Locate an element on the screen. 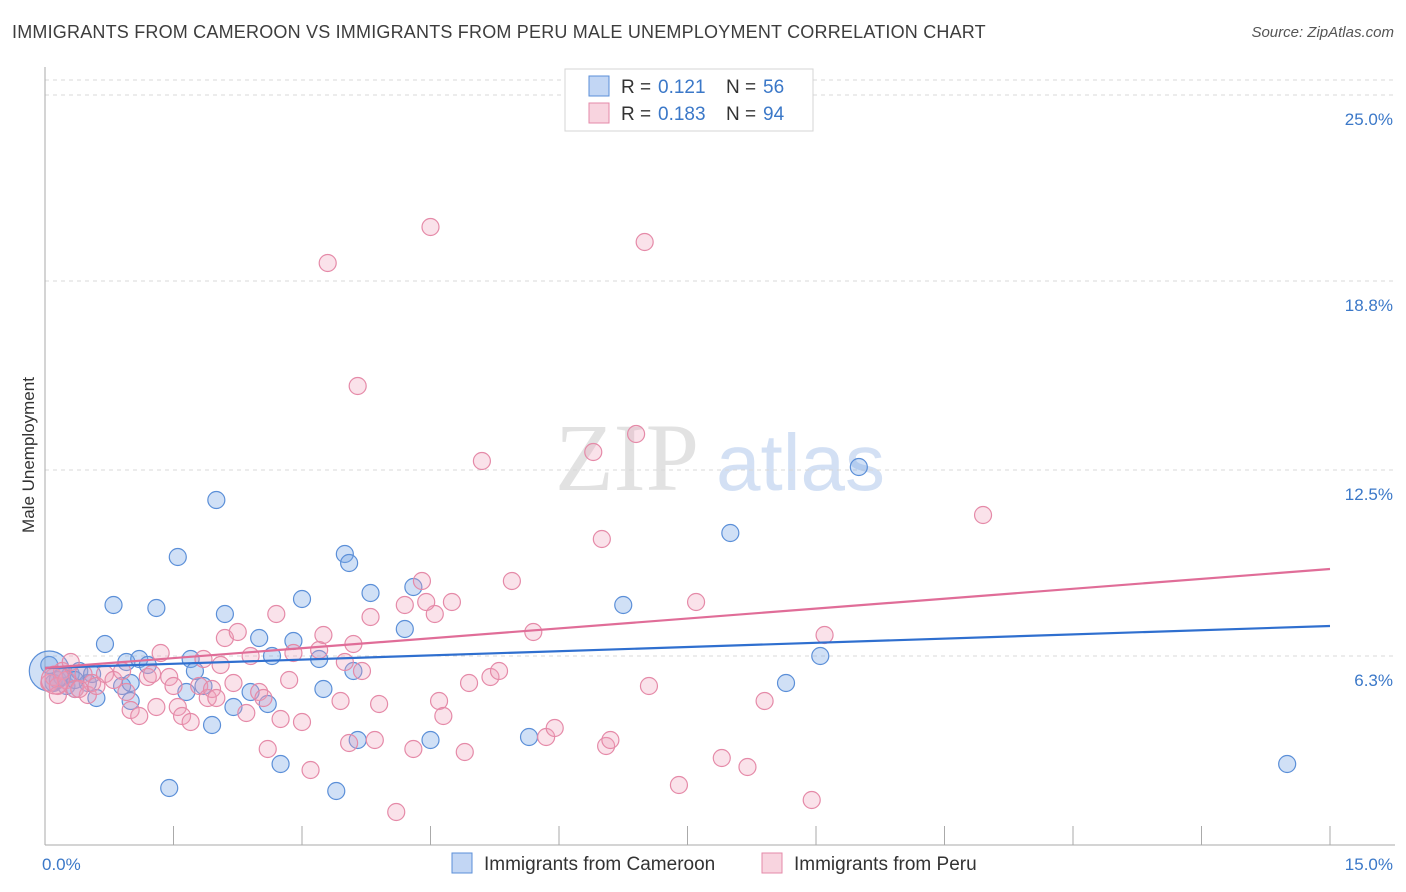  watermark-zip: ZIP is located at coordinates (627, 457).